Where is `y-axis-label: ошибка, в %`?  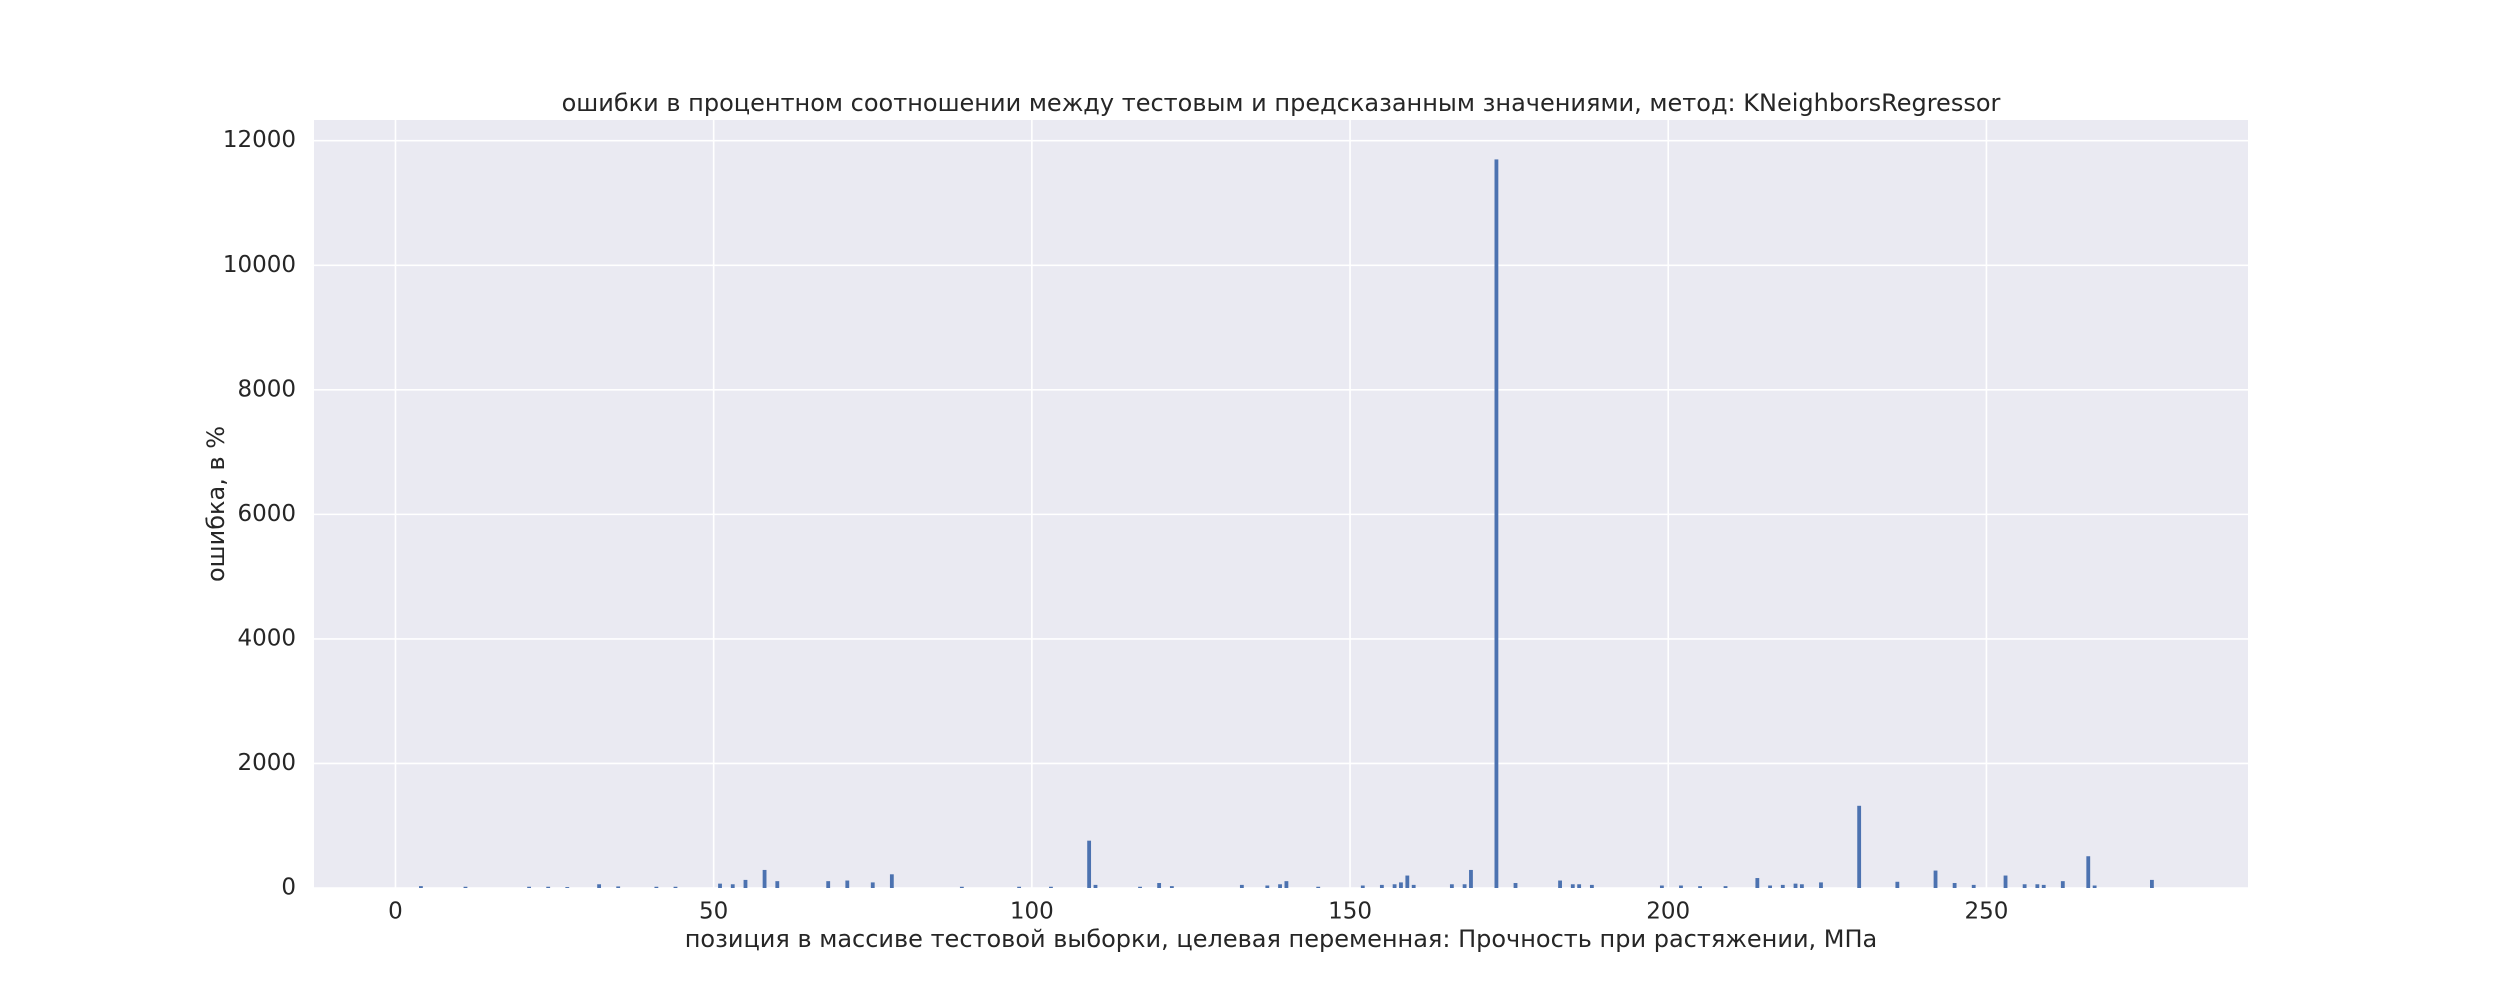 y-axis-label: ошибка, в % is located at coordinates (216, 504).